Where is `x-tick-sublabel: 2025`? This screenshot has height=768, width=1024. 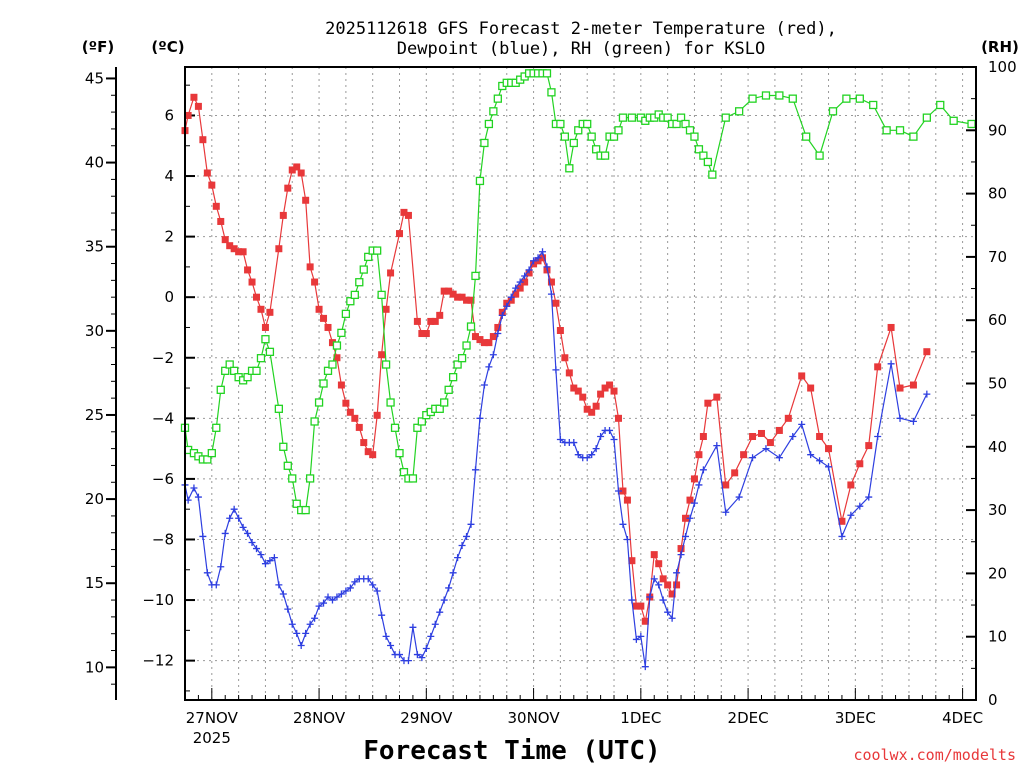
x-tick-sublabel: 2025 is located at coordinates (212, 738).